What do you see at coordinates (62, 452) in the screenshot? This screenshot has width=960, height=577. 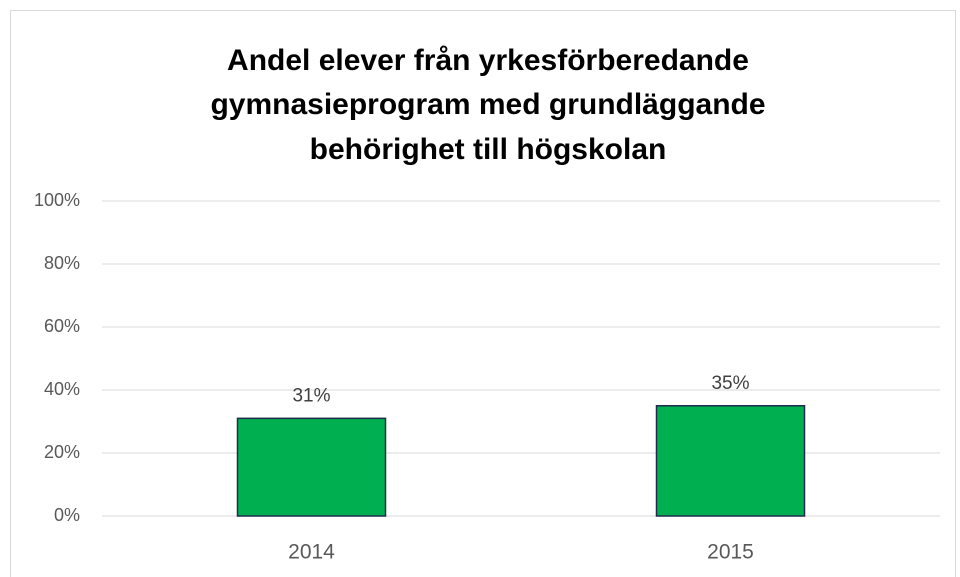 I see `y-tick-label: 20%` at bounding box center [62, 452].